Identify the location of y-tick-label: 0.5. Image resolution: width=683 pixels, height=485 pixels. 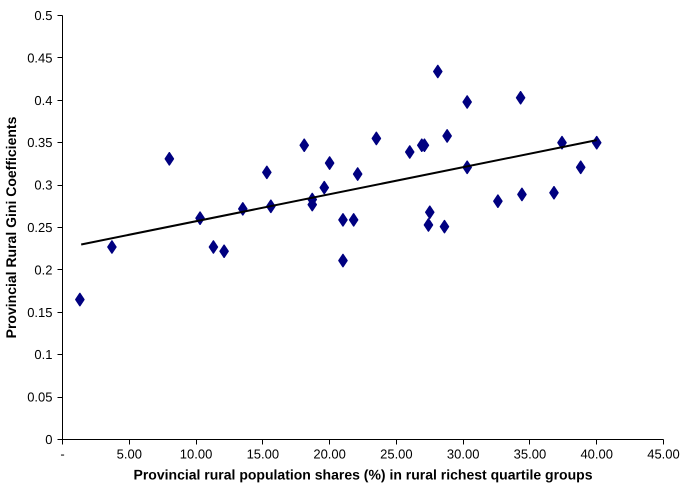
(43, 15).